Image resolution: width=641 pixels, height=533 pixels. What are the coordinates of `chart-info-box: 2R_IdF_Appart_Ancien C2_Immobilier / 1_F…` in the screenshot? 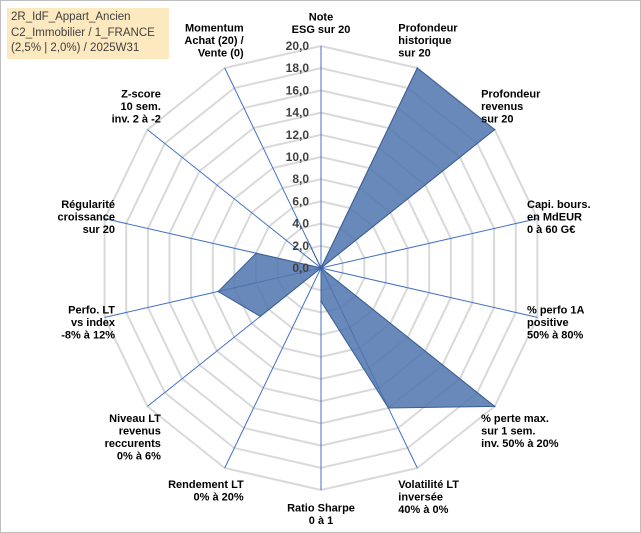 It's located at (88, 33).